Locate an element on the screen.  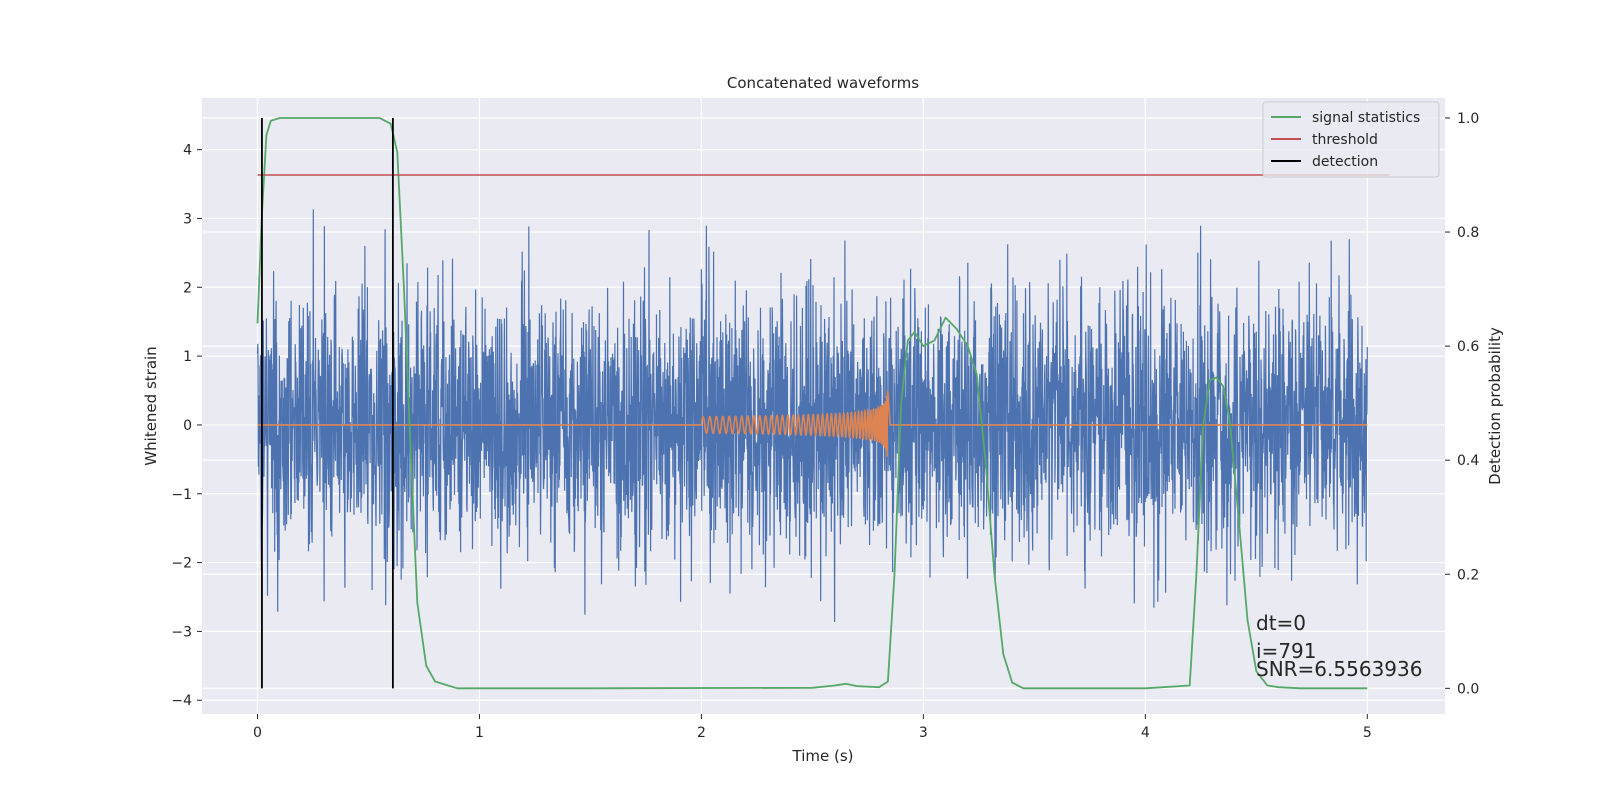
legend-label-threshold: threshold is located at coordinates (1345, 140).